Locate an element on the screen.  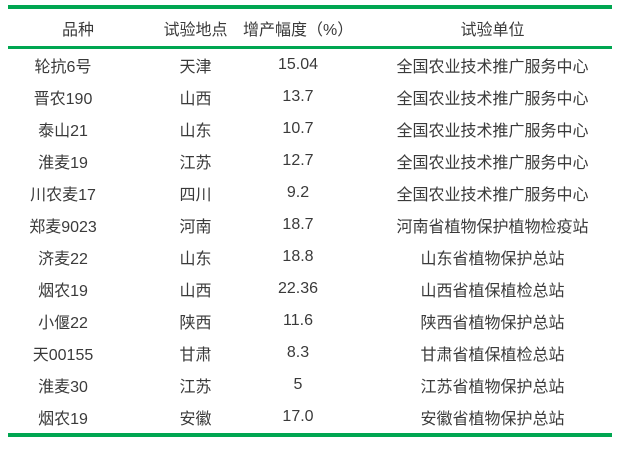
variety-cell: 小偃22 is located at coordinates (63, 323).